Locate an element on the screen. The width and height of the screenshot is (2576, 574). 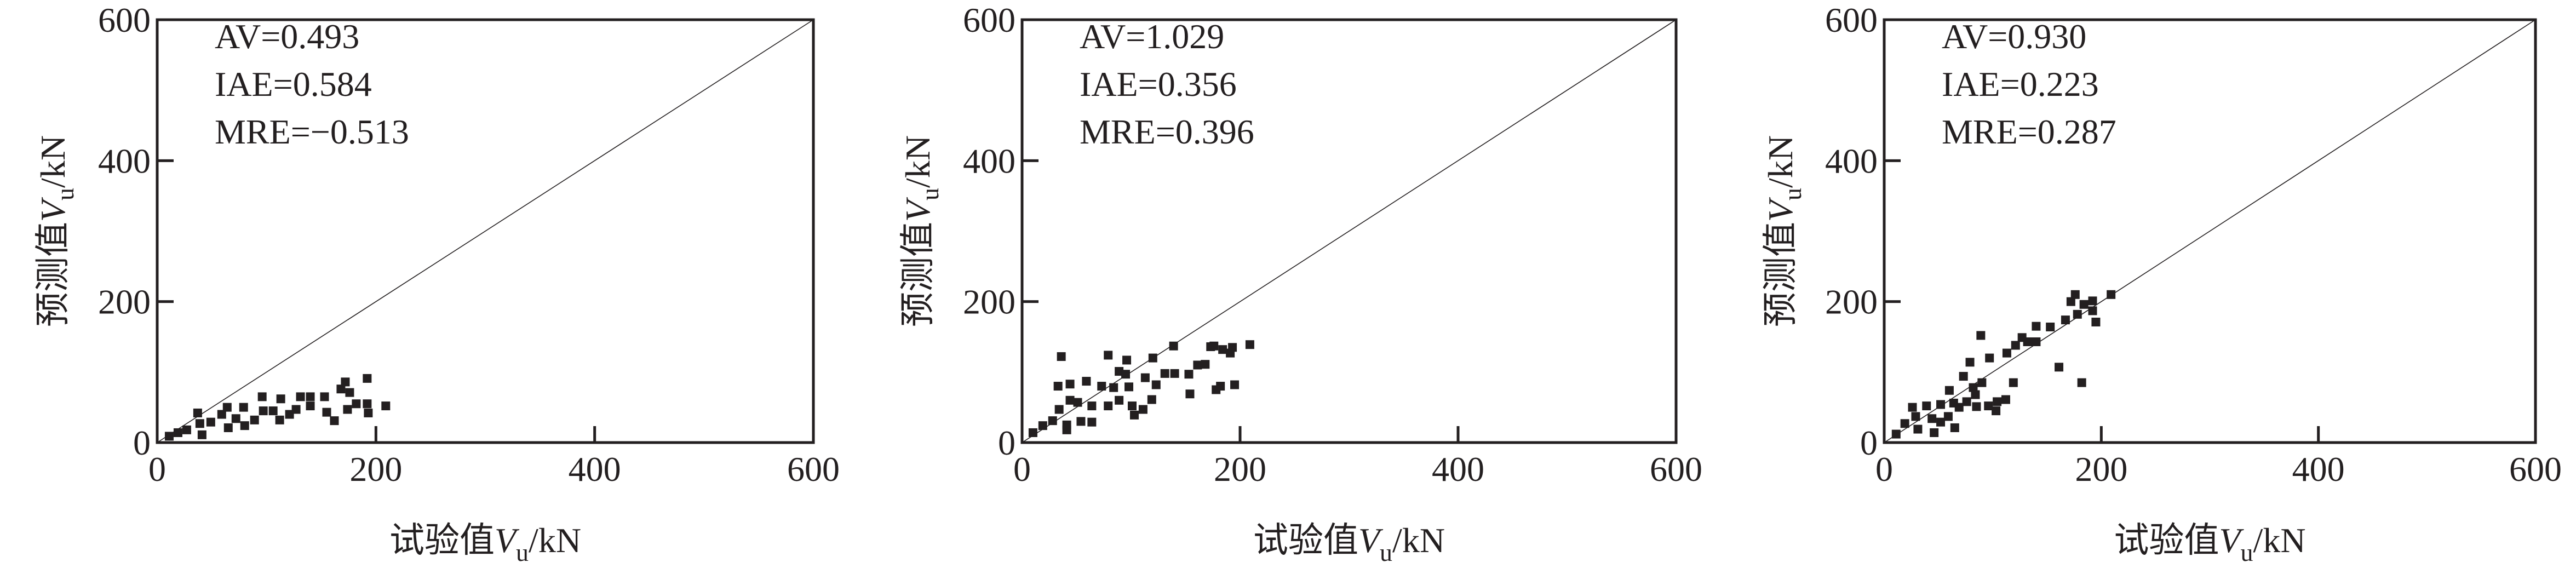
stat-annotation: IAE=0.584 is located at coordinates (294, 85).